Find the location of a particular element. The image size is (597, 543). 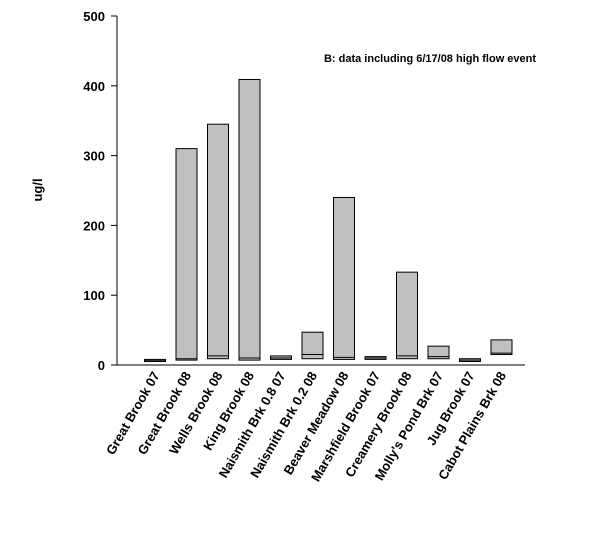

y-tick-label: 400 is located at coordinates (94, 86).